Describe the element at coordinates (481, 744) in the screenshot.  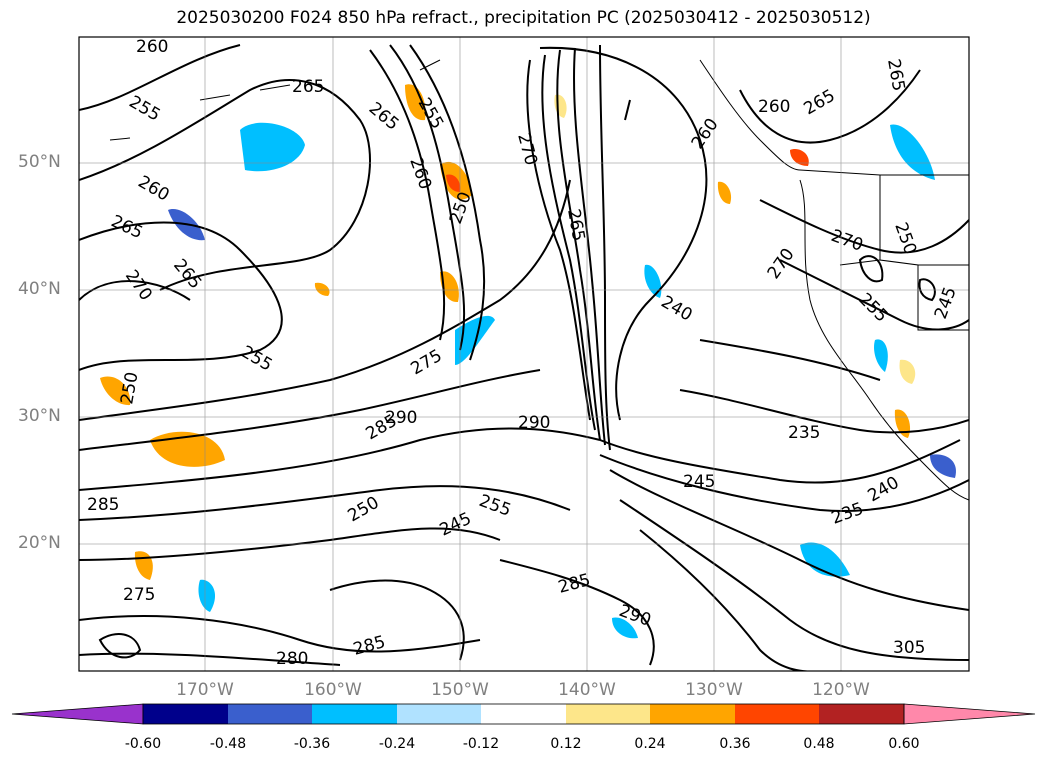
I see `colorbar-tick: -0.12` at that location.